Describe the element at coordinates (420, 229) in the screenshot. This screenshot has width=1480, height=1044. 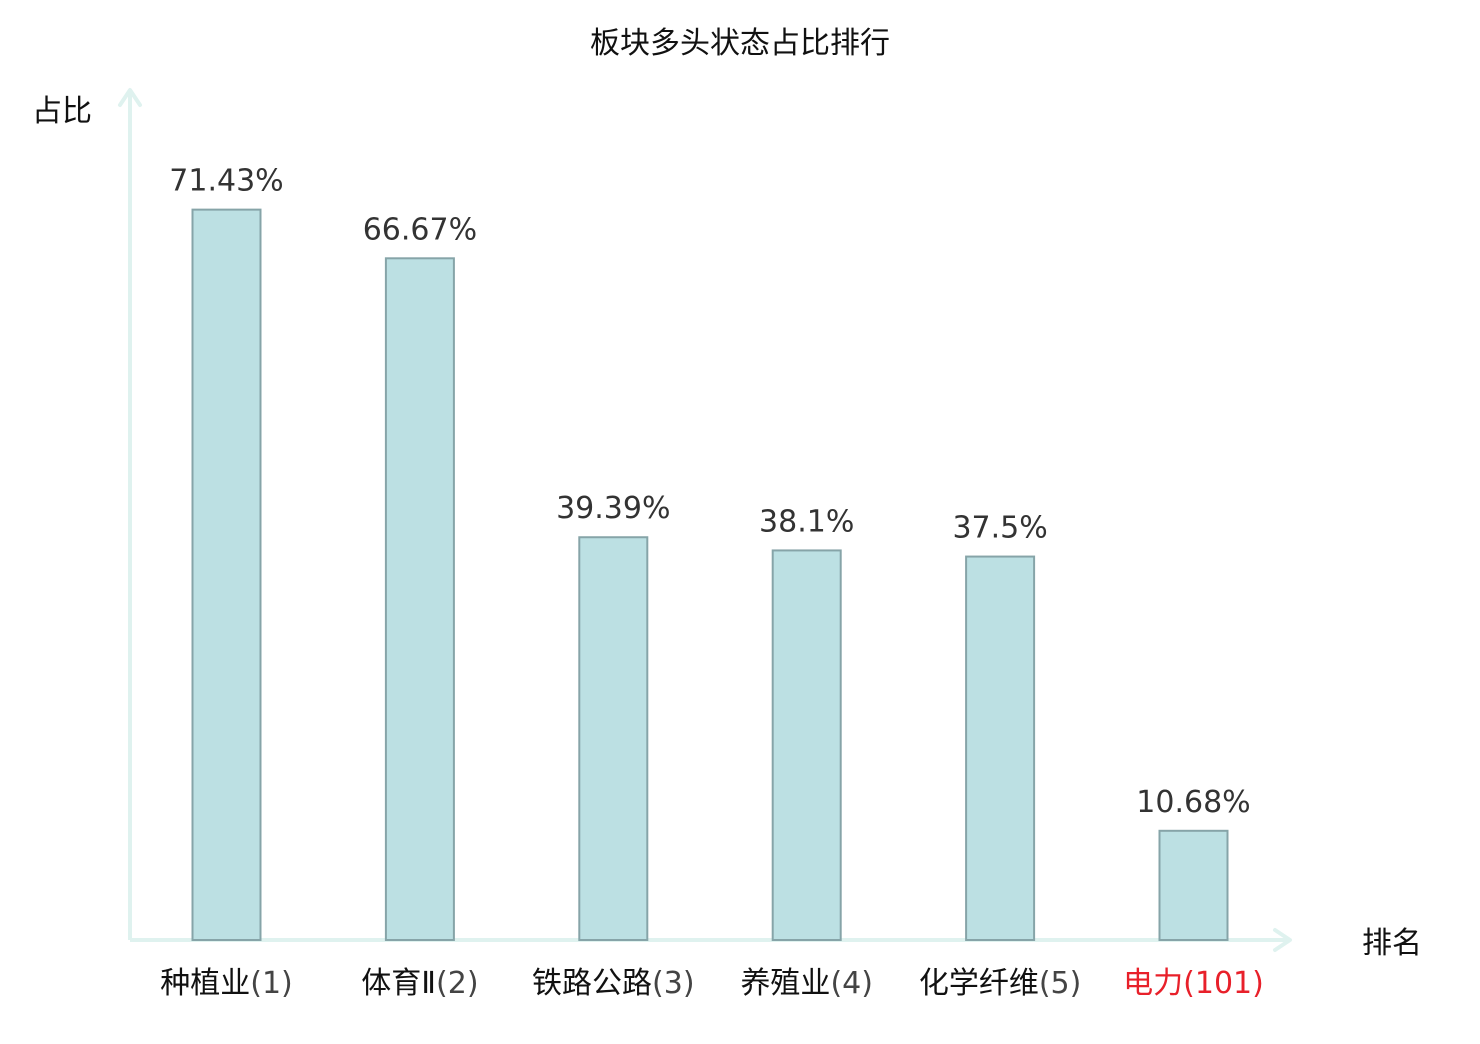
I see `bar-value-label: 66.67%` at that location.